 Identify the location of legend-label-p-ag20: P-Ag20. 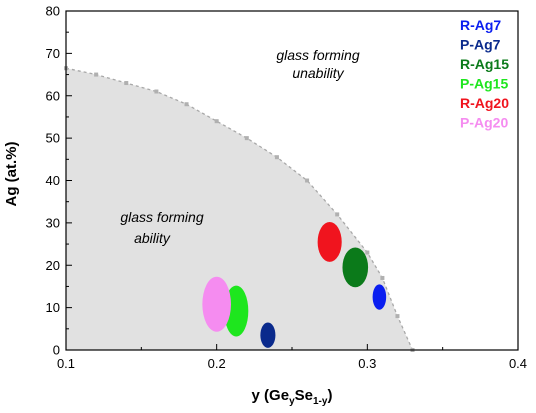
(484, 123).